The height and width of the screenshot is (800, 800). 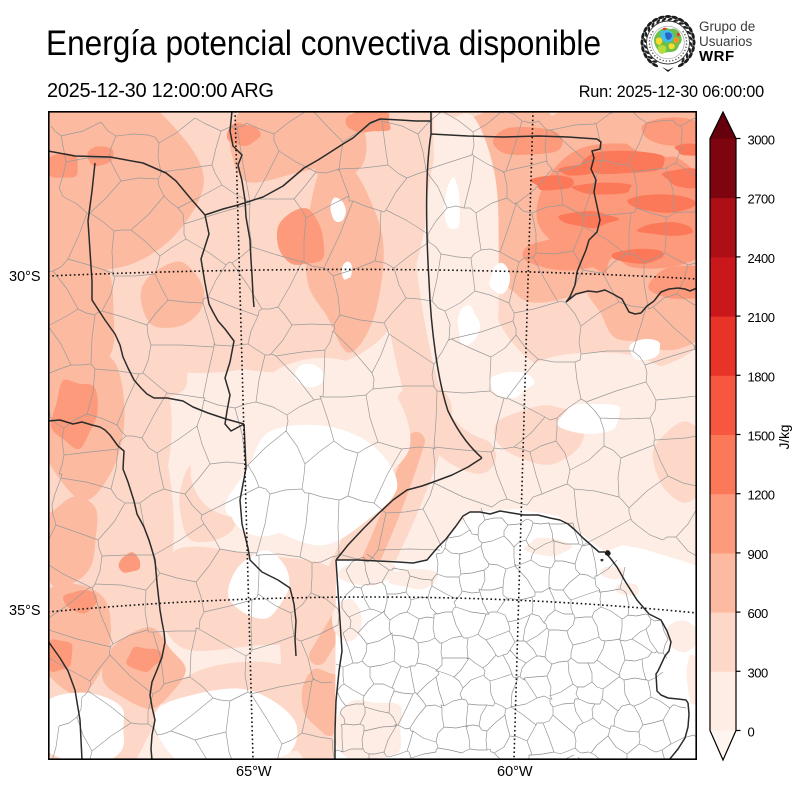 What do you see at coordinates (761, 317) in the screenshot?
I see `svg-text: 2100` at bounding box center [761, 317].